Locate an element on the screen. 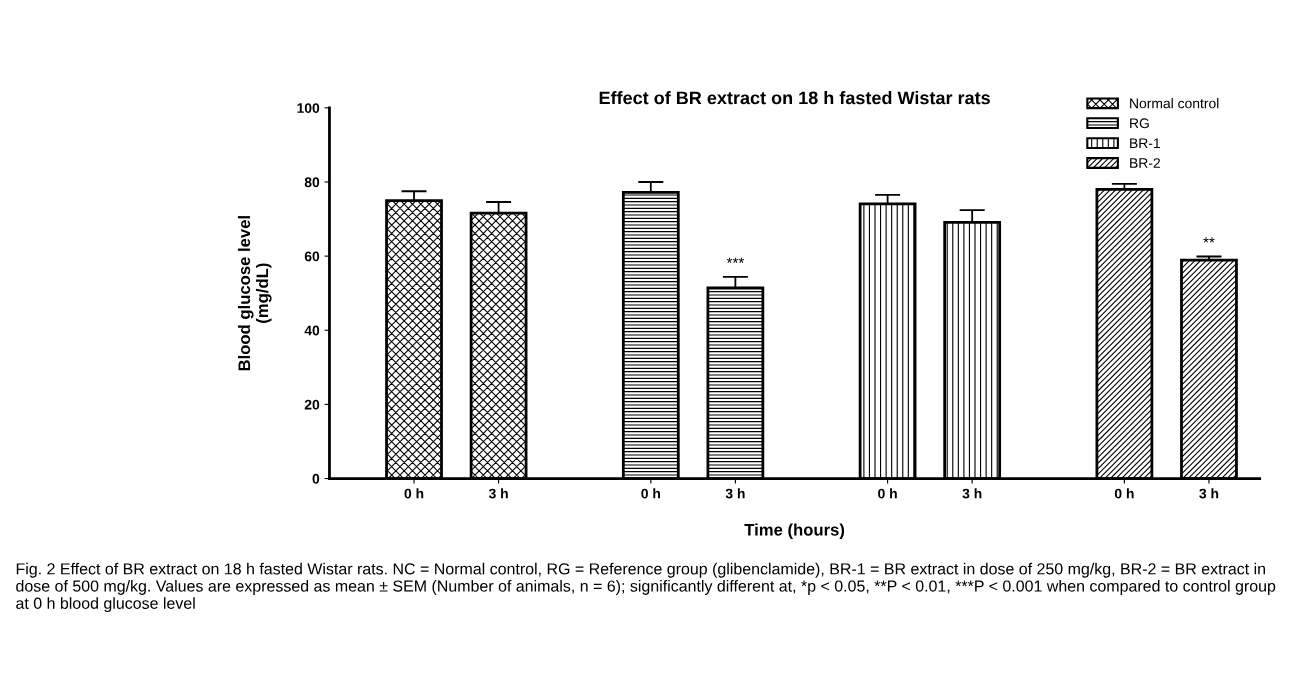 This screenshot has height=674, width=1292. legend-label: RG is located at coordinates (1139, 123).